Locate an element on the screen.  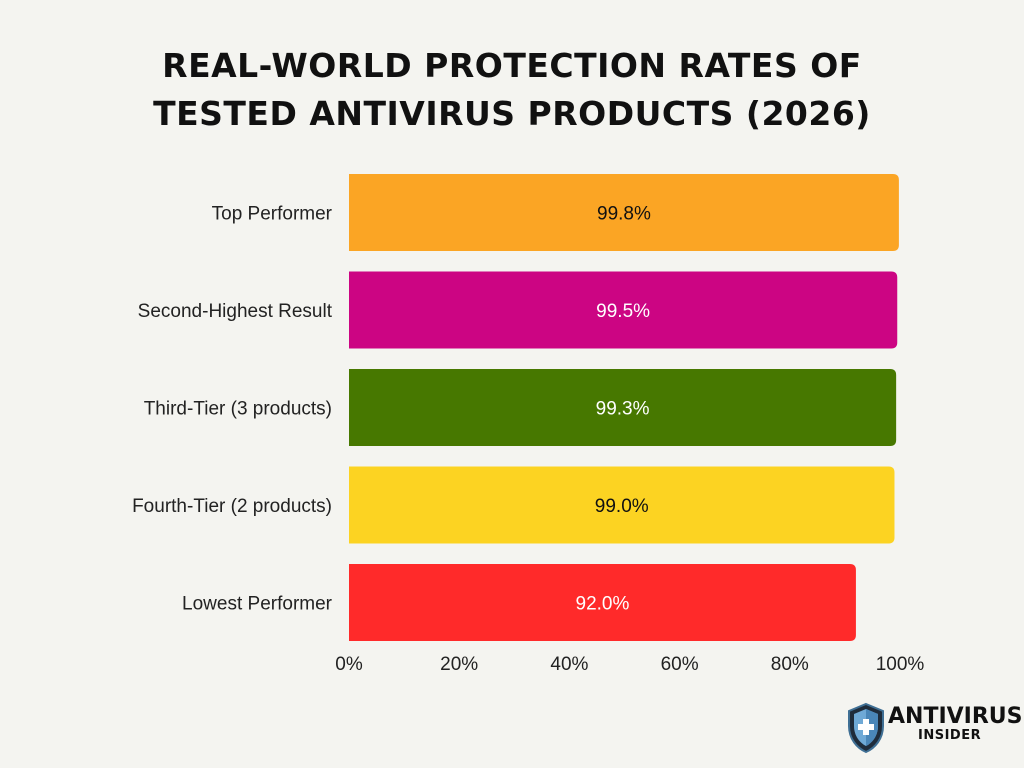
value-label-0: 99.8% is located at coordinates (624, 214).